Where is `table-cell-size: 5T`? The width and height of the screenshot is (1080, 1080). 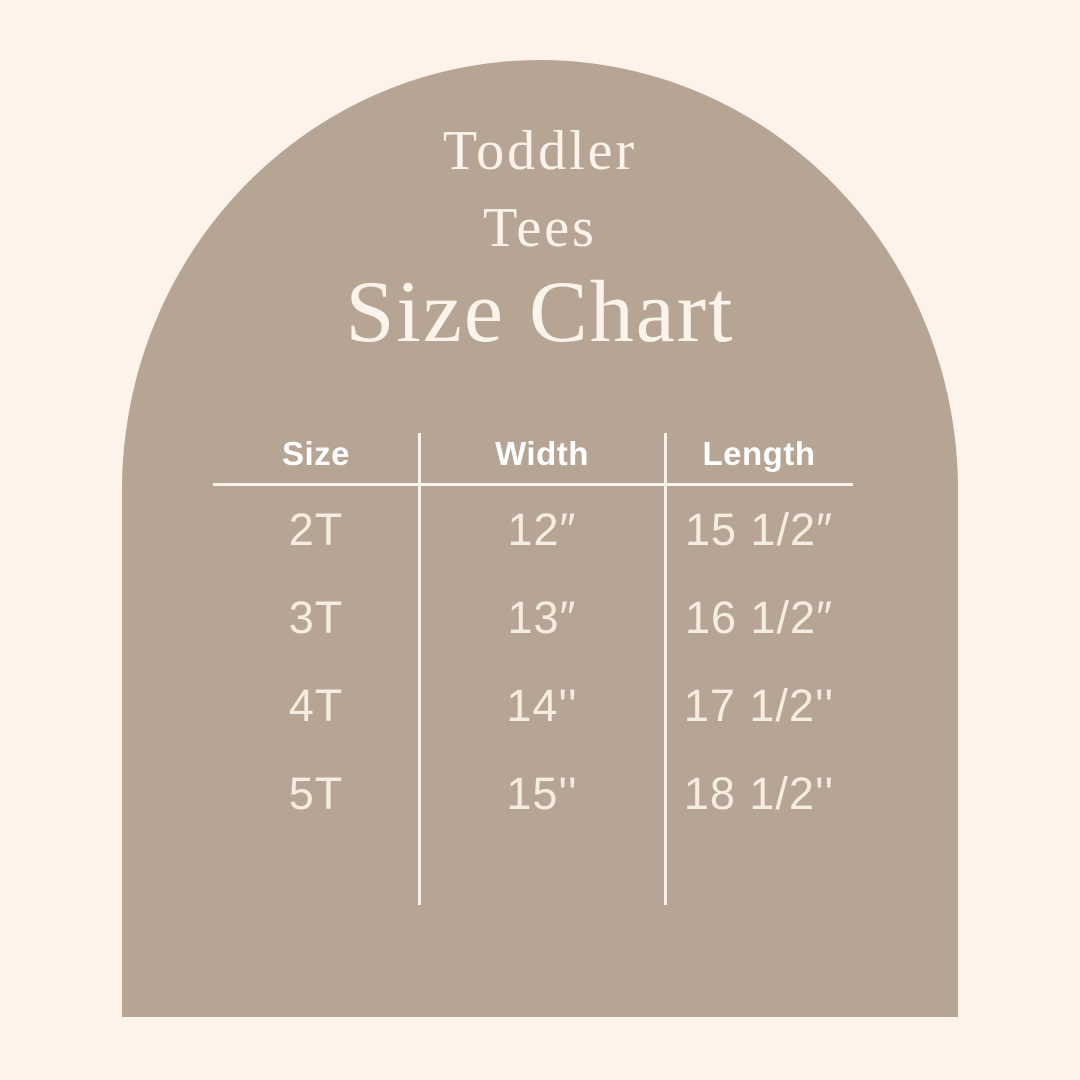 table-cell-size: 5T is located at coordinates (316, 793).